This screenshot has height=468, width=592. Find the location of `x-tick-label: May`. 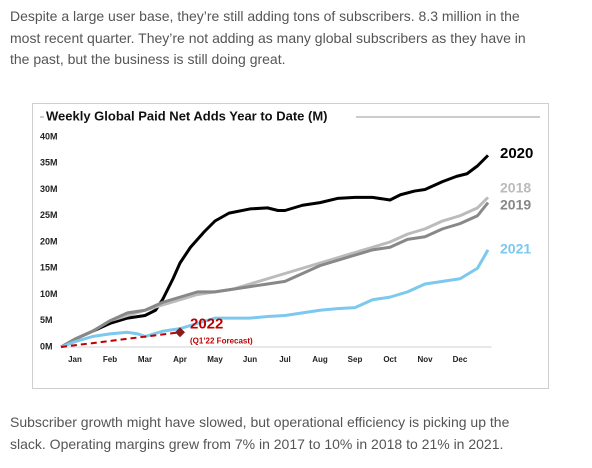

x-tick-label: May is located at coordinates (215, 359).